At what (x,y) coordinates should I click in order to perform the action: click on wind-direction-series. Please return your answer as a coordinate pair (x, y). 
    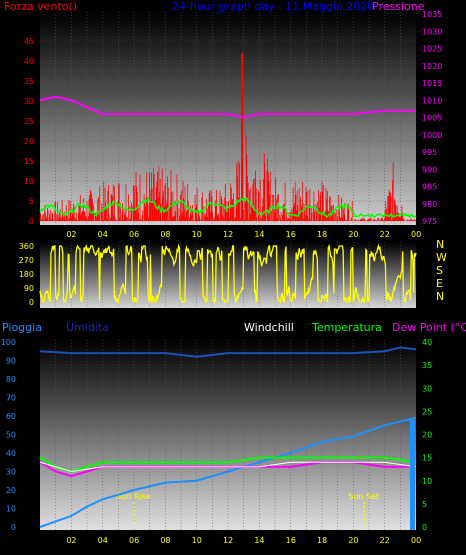
    Looking at the image, I should click on (228, 274).